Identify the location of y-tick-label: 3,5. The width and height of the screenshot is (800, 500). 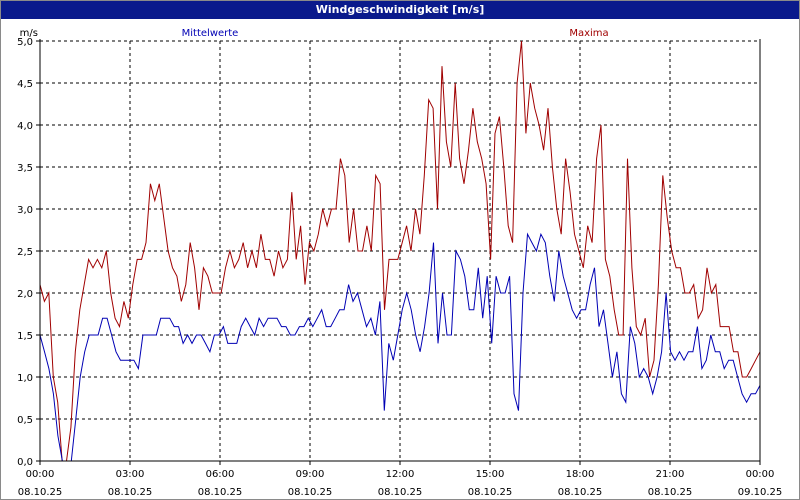
(25, 168).